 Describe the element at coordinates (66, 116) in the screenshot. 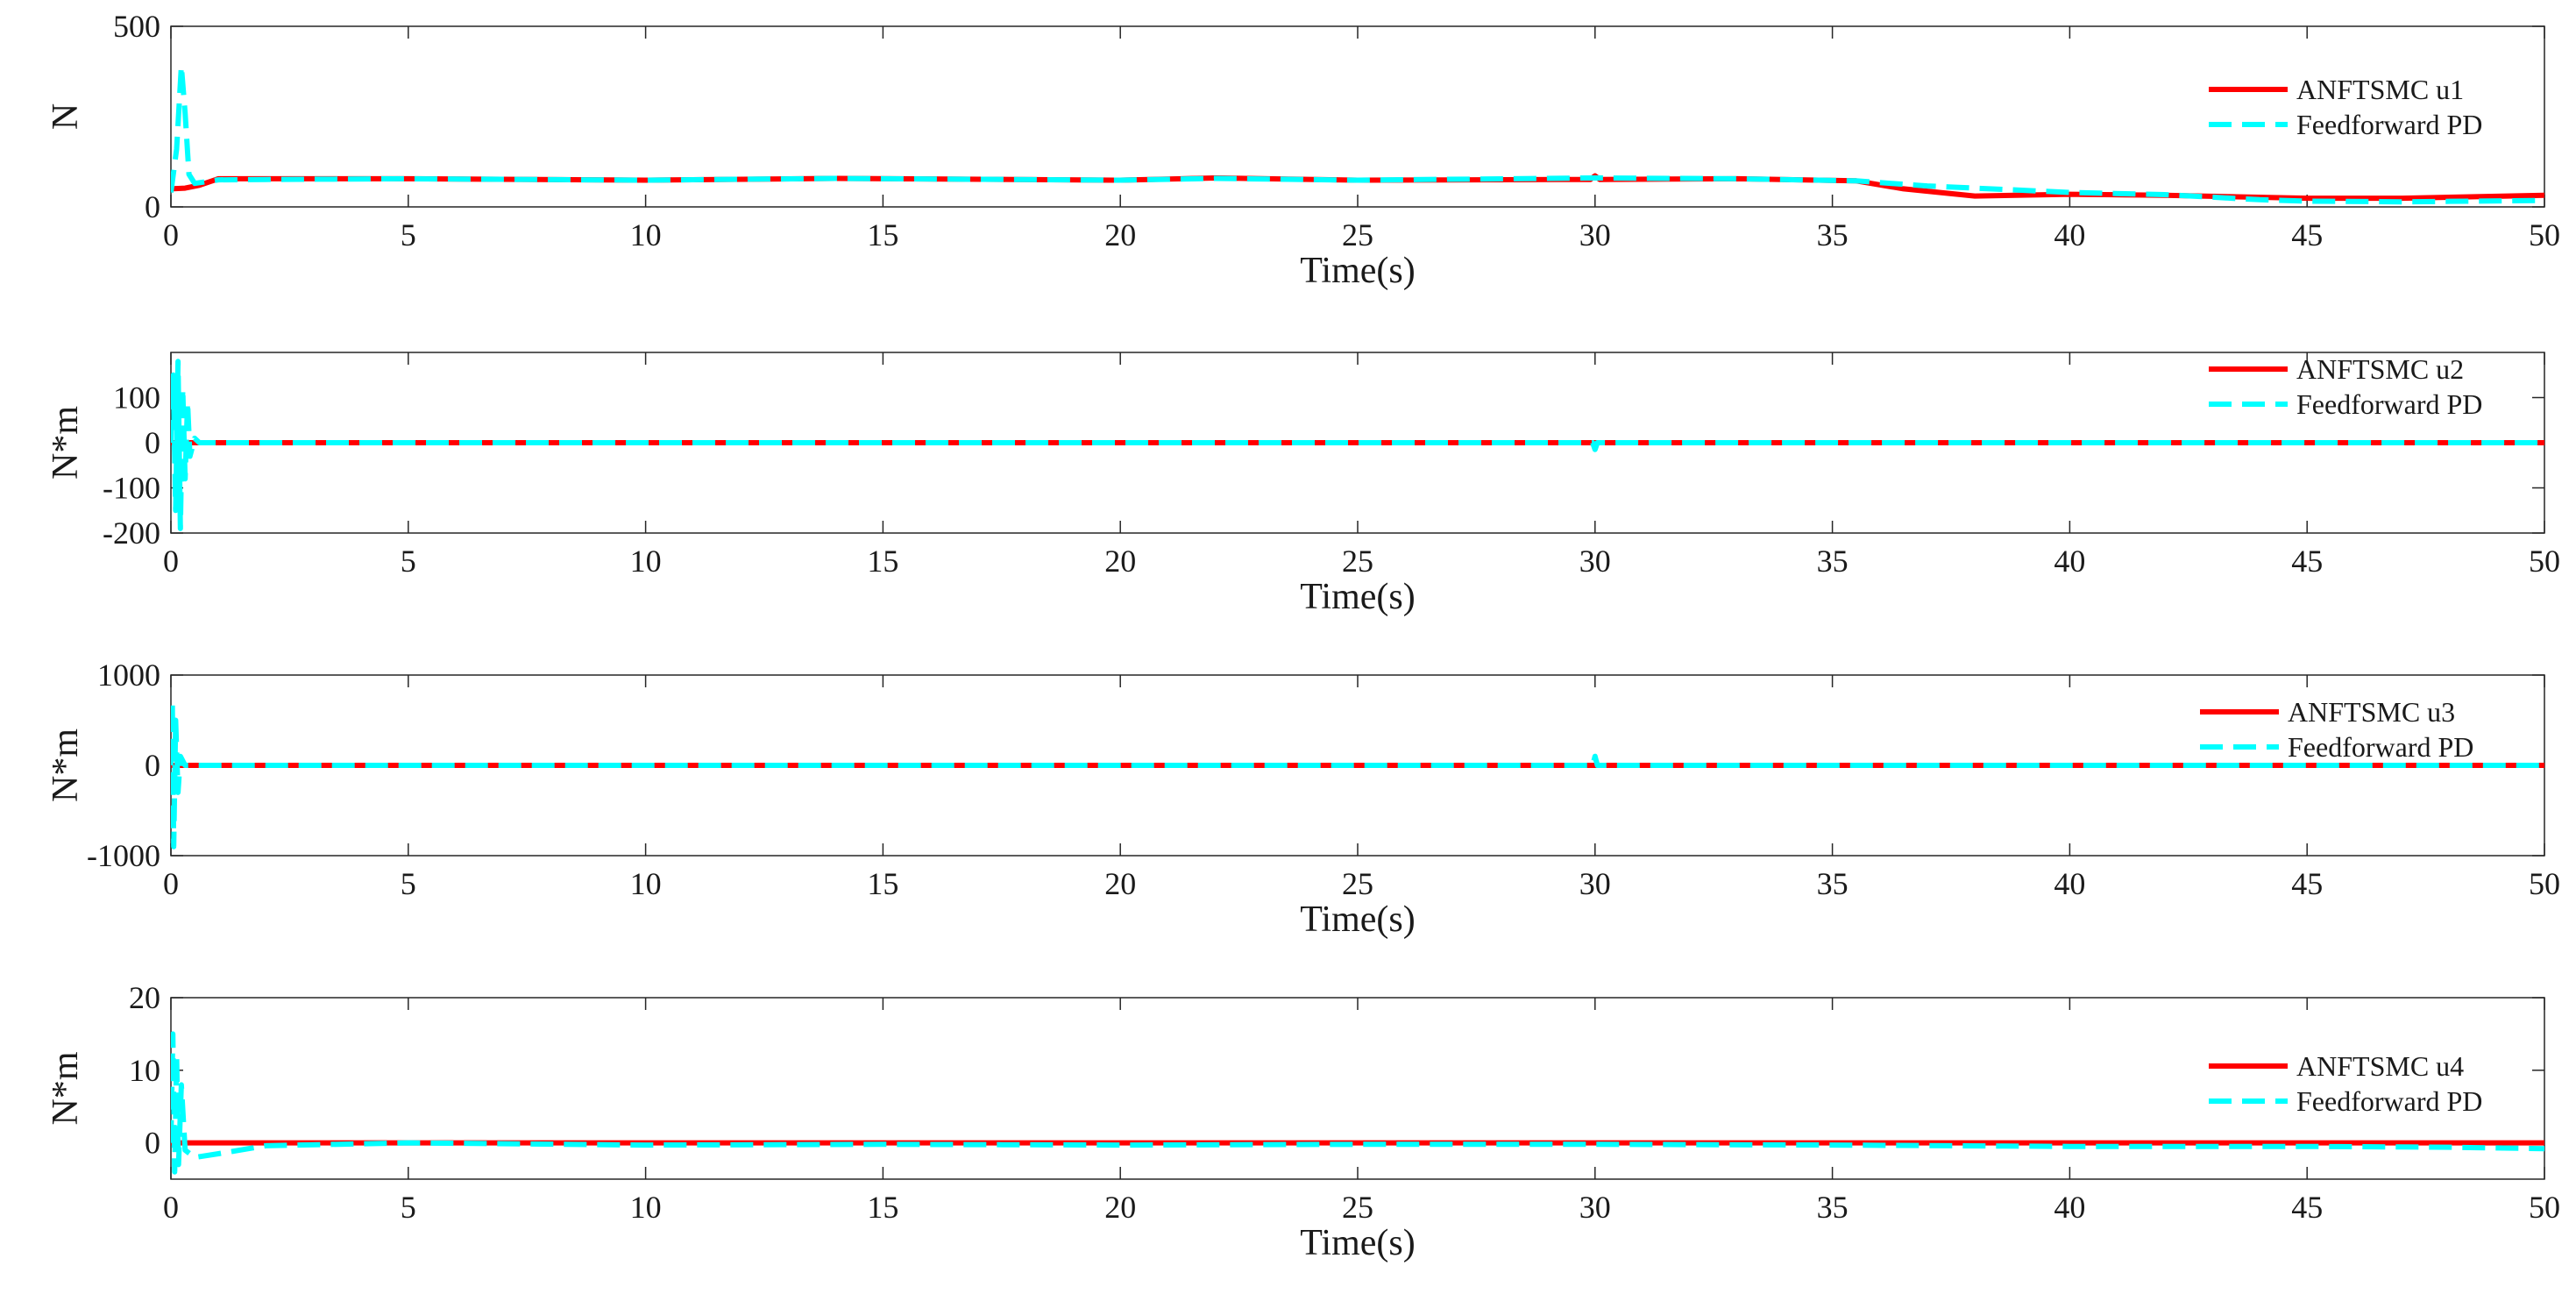

I see `y-axis-label: N` at that location.